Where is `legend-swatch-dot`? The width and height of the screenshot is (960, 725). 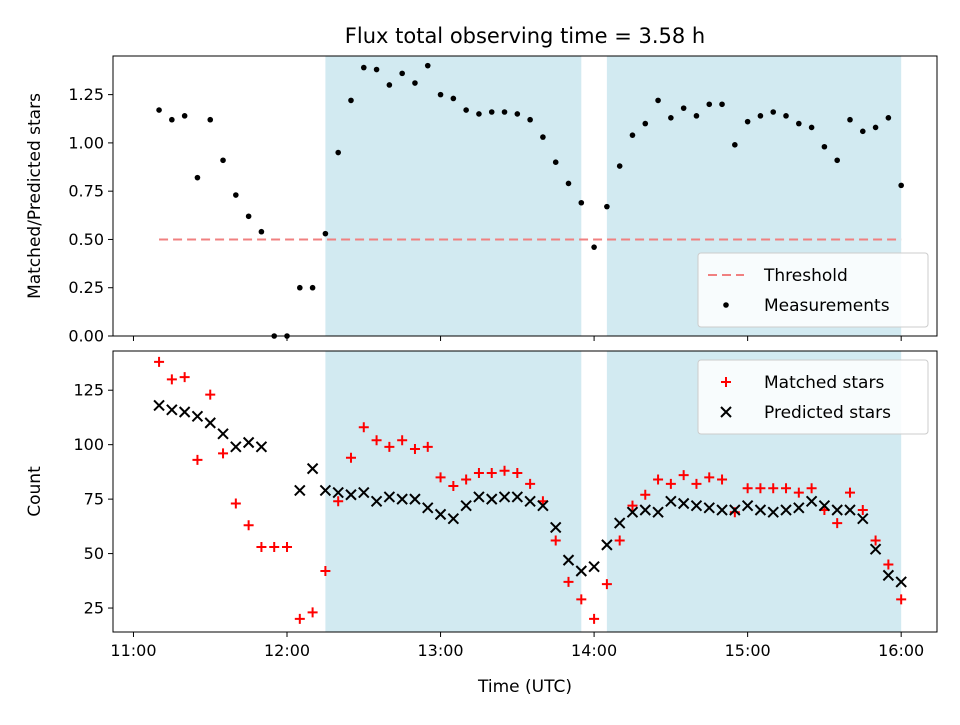
legend-swatch-dot is located at coordinates (726, 305).